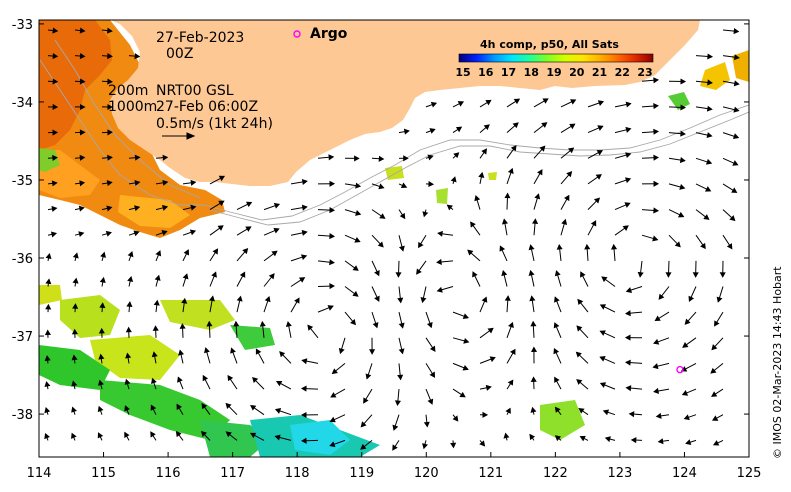 The image size is (791, 492). What do you see at coordinates (749, 473) in the screenshot?
I see `lon-tick-label: 125` at bounding box center [749, 473].